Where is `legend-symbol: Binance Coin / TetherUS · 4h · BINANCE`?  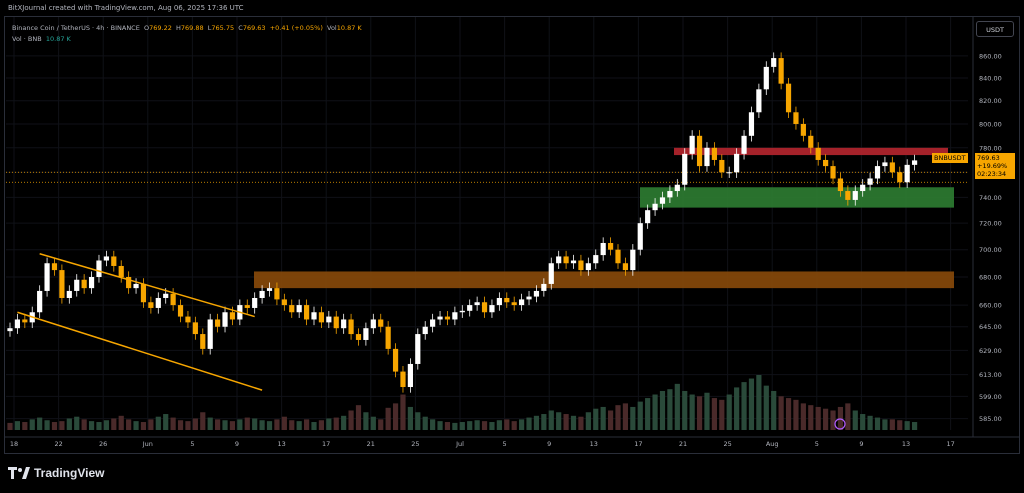 legend-symbol: Binance Coin / TetherUS · 4h · BINANCE is located at coordinates (76, 28).